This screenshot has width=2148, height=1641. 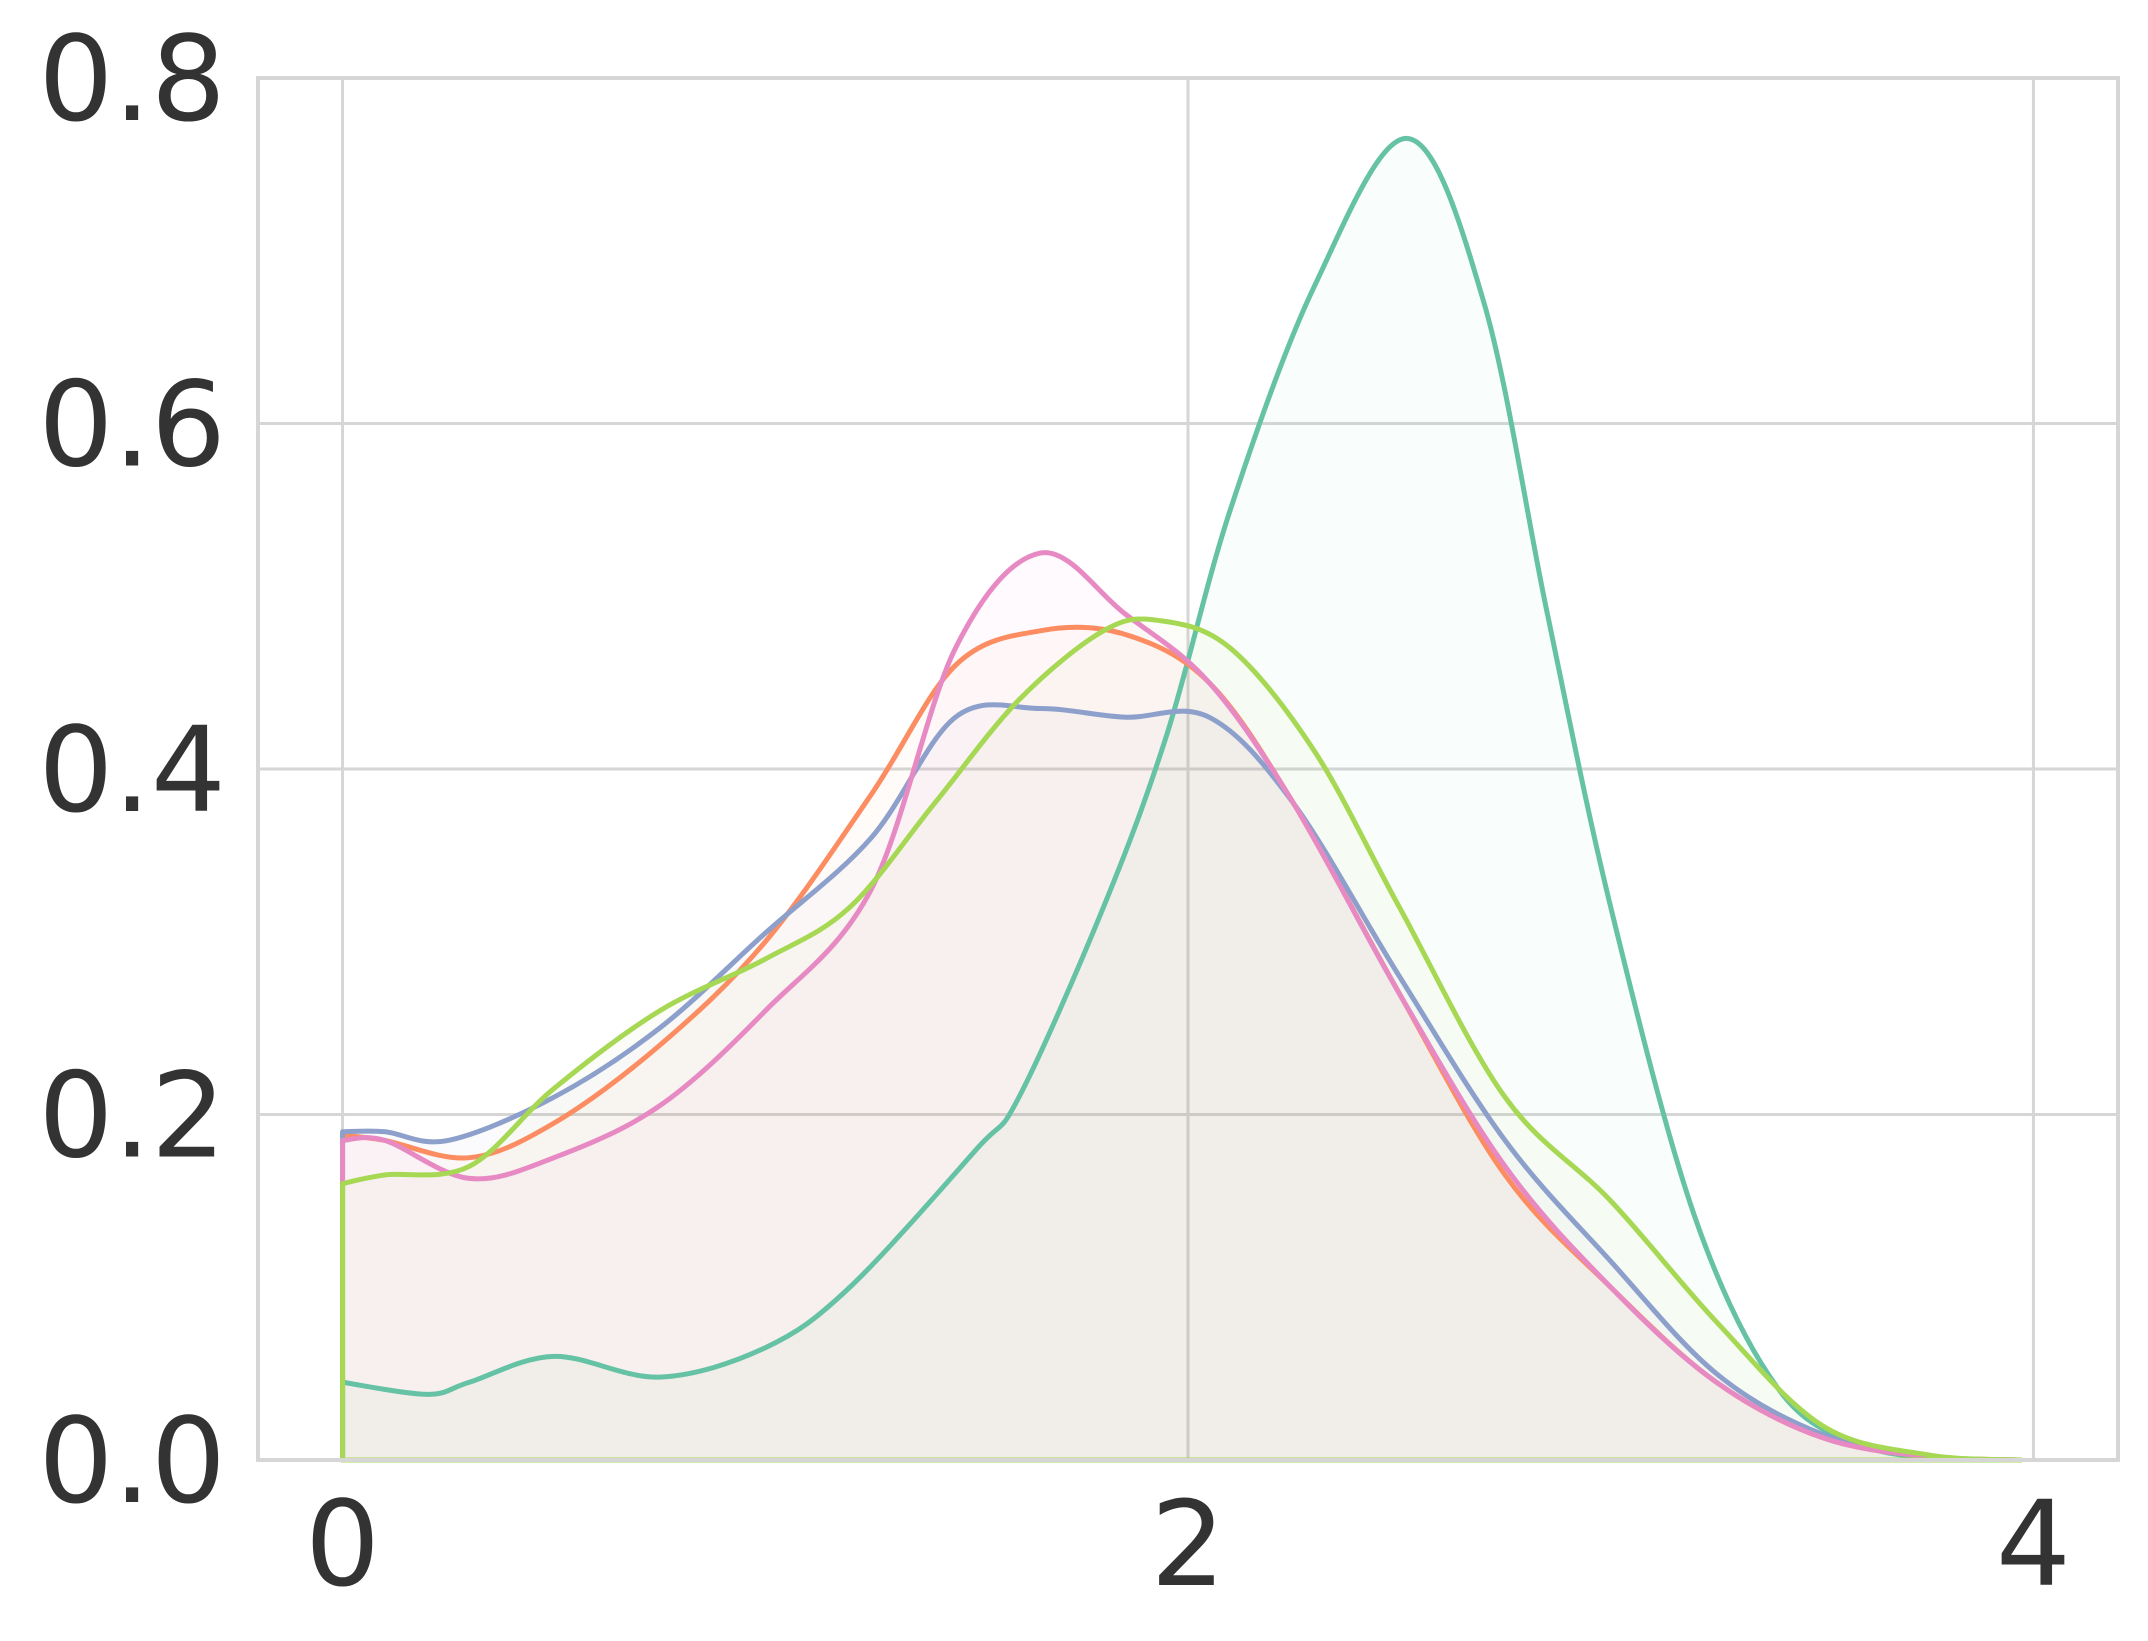 What do you see at coordinates (132, 1116) in the screenshot?
I see `y-tick-label: 0.2` at bounding box center [132, 1116].